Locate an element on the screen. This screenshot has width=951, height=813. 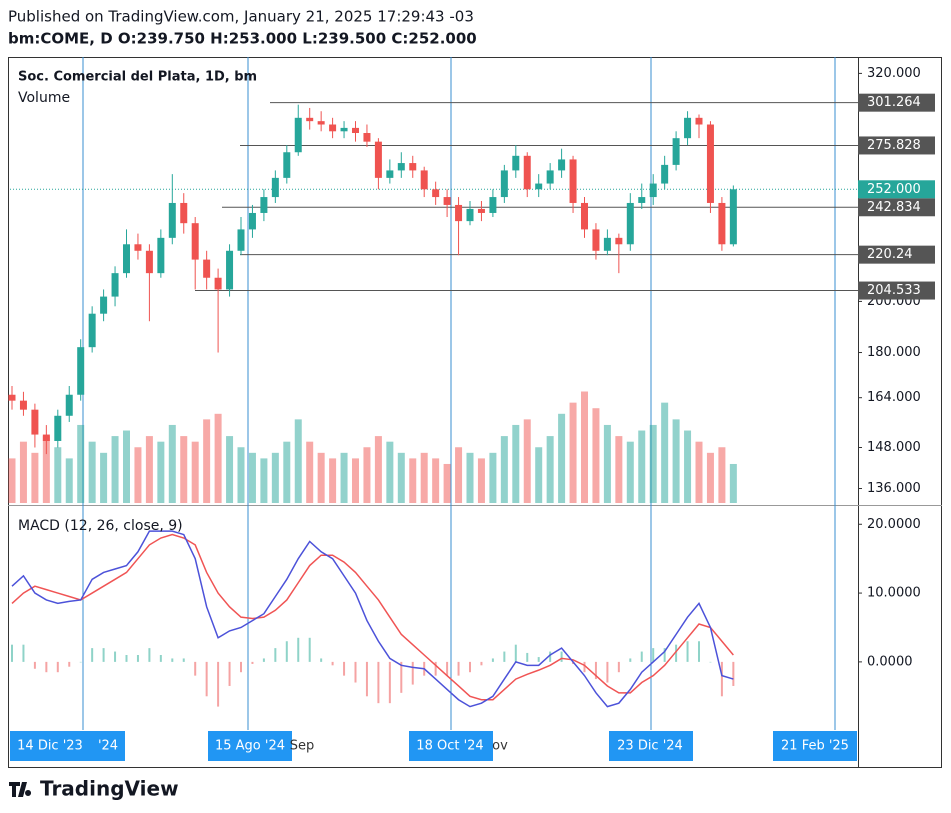
x-tick-label: 18 Oct '24 is located at coordinates (449, 746).